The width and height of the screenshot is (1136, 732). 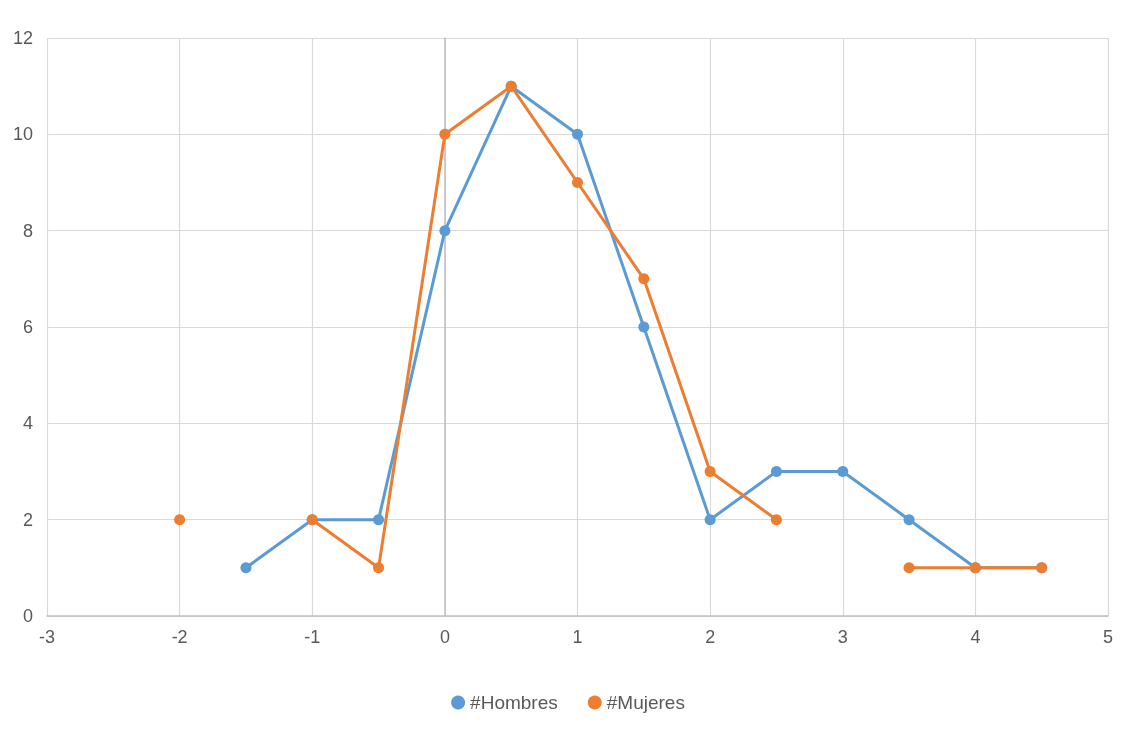 What do you see at coordinates (27, 616) in the screenshot?
I see `y-tick-label: 0` at bounding box center [27, 616].